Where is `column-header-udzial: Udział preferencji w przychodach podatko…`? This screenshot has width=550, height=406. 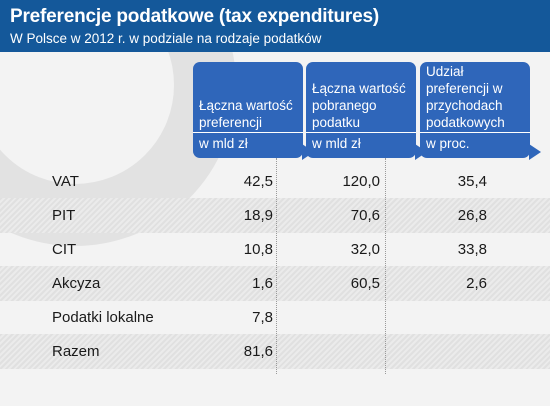 column-header-udzial: Udział preferencji w przychodach podatko… is located at coordinates (480, 111).